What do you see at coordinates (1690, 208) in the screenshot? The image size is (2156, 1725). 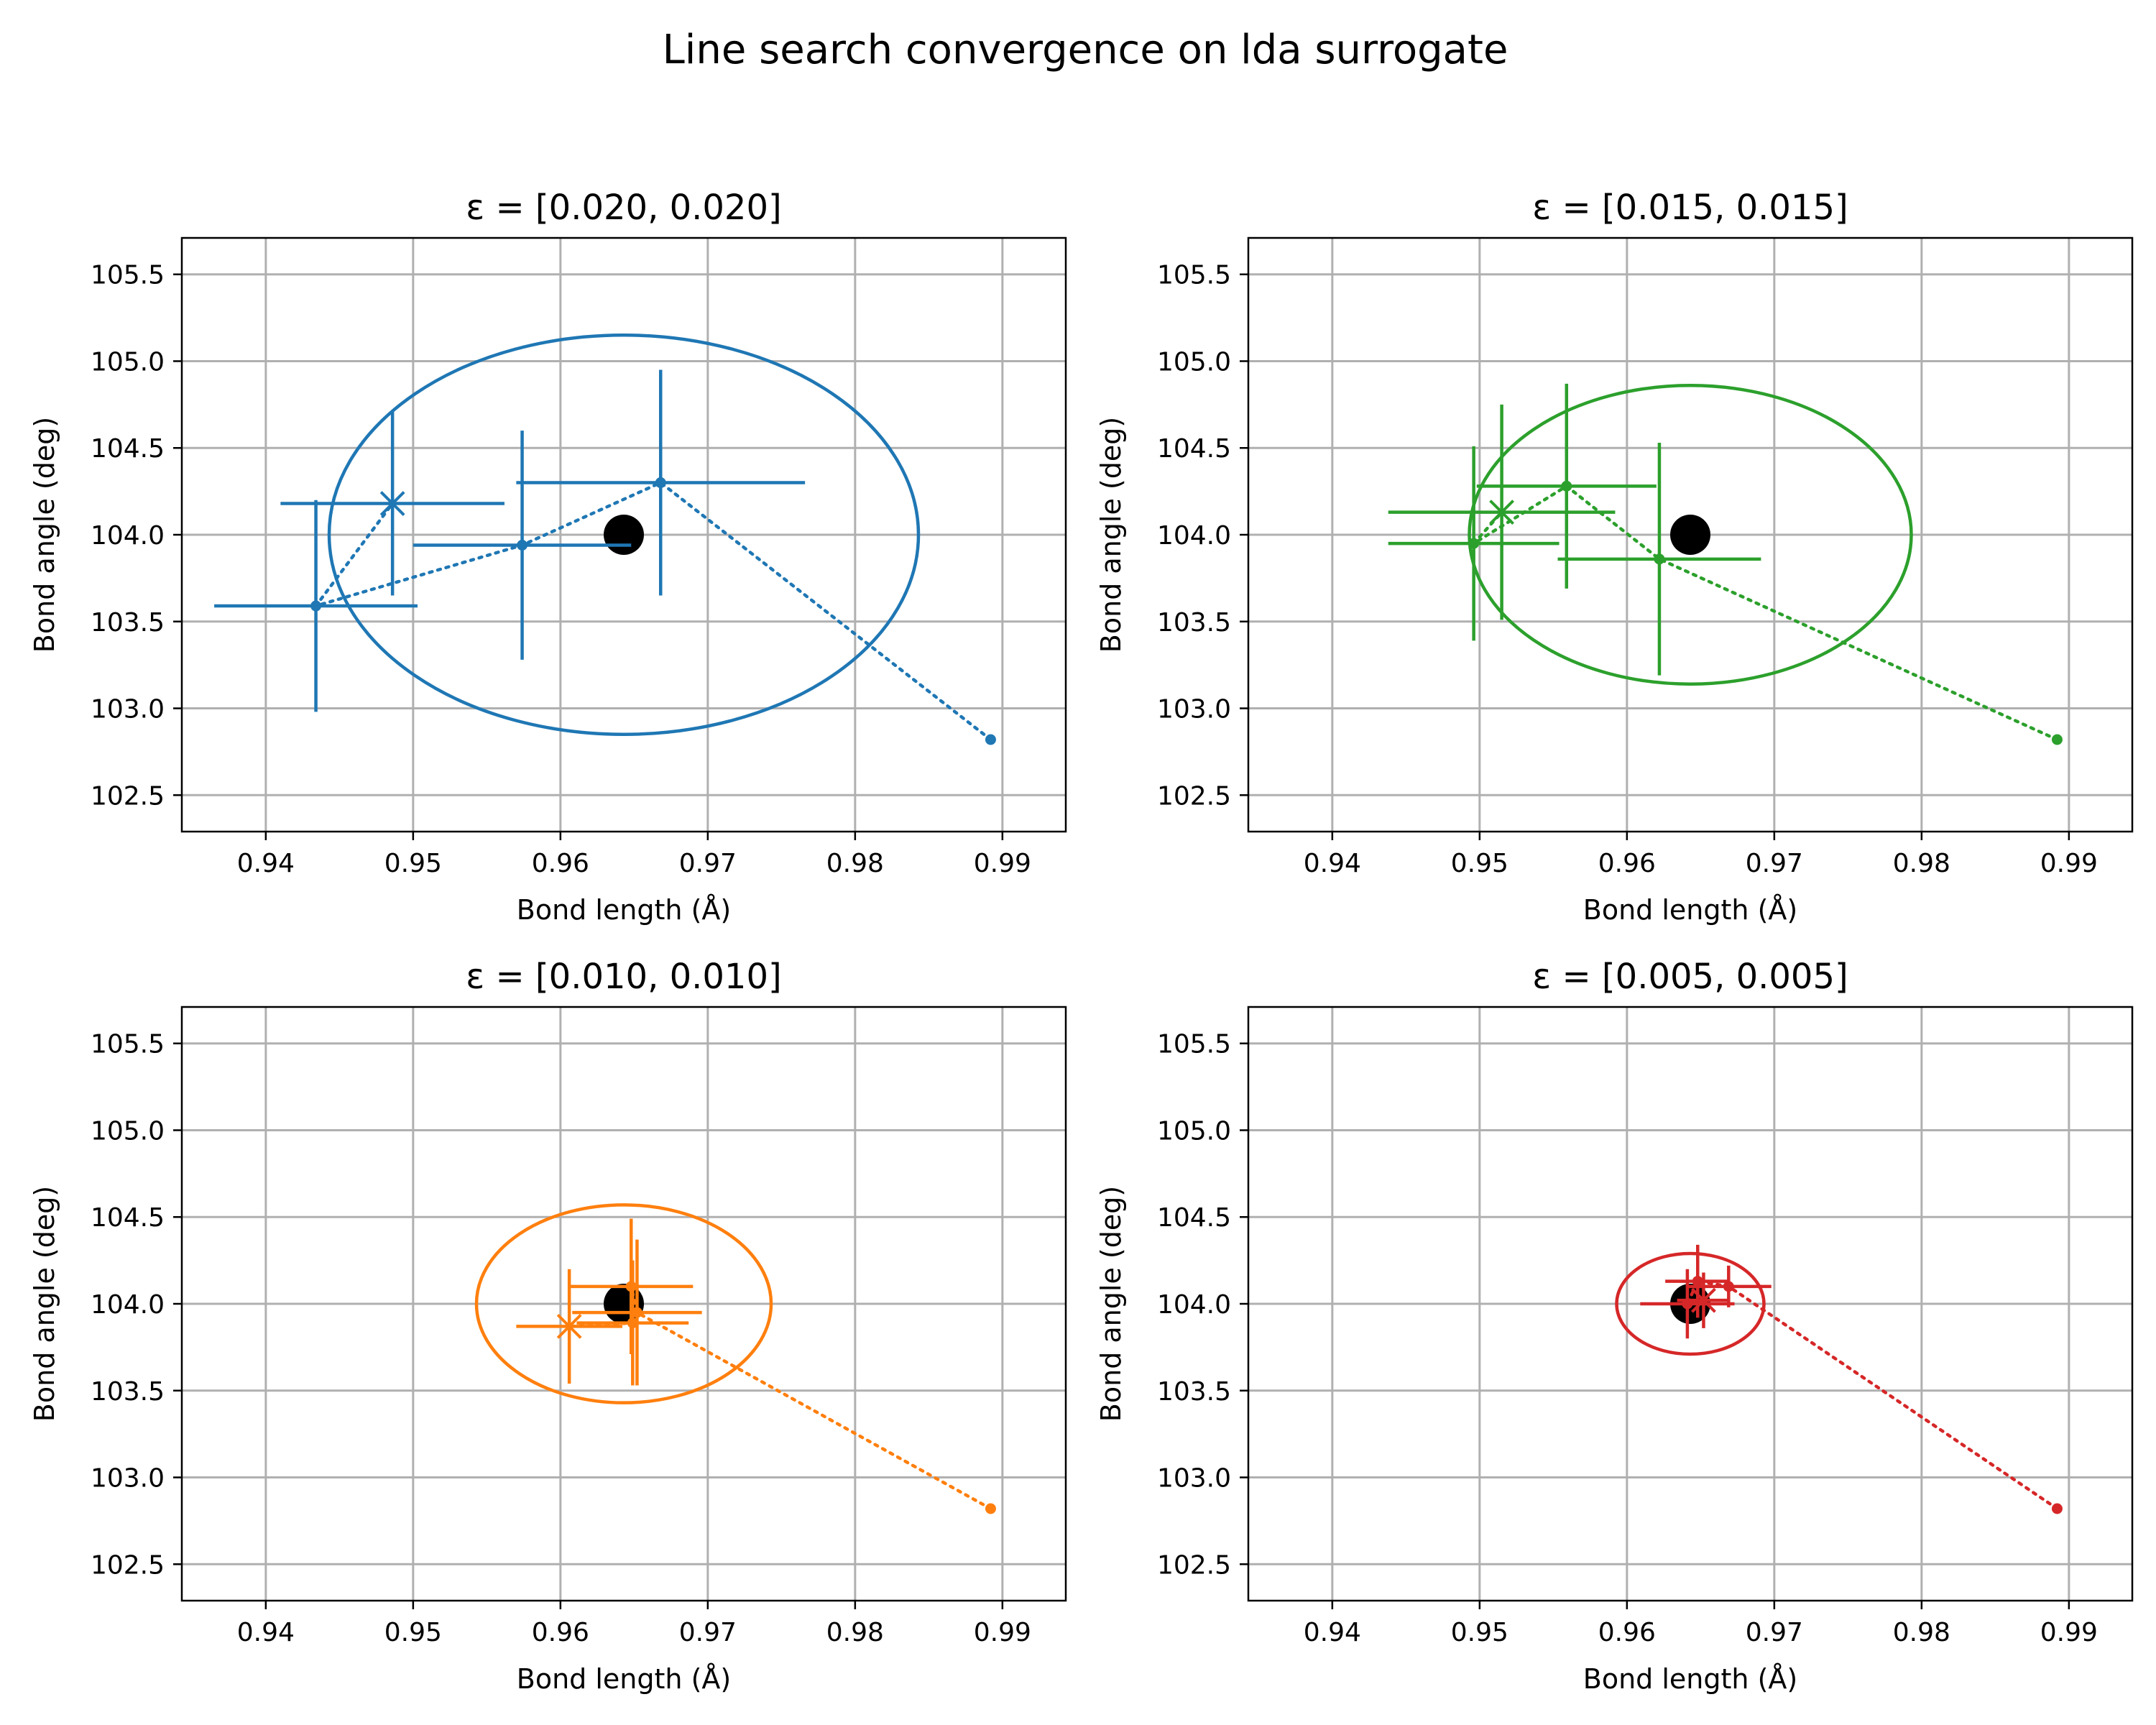 I see `subplot-title: ε = [0.015, 0.015]` at bounding box center [1690, 208].